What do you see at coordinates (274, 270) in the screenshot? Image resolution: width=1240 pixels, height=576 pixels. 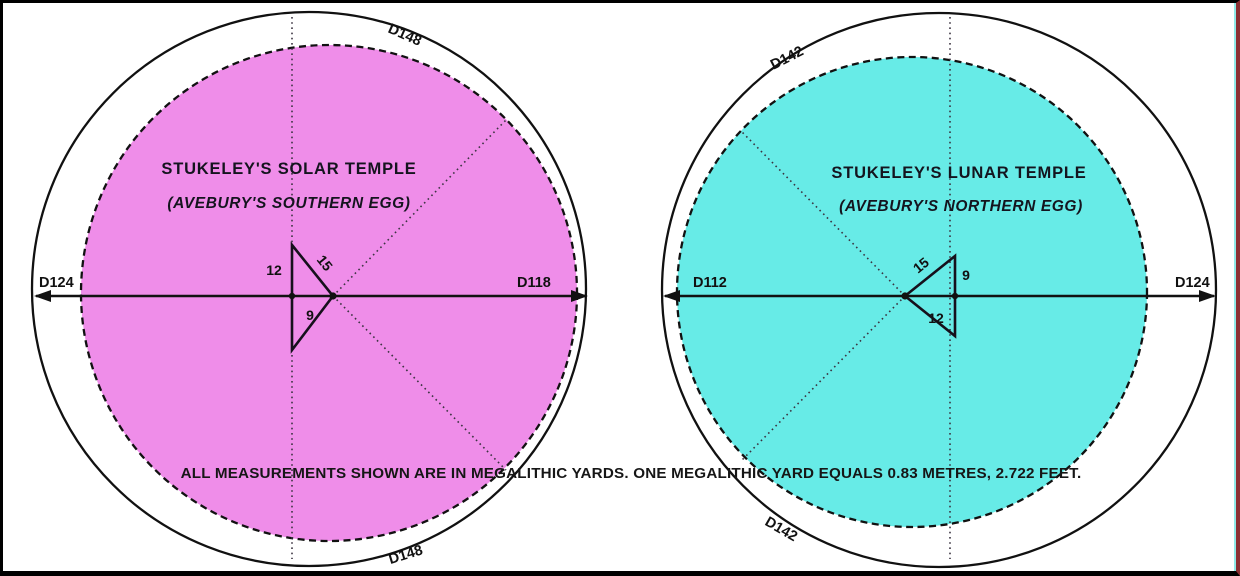 I see `solar-vertical-leg-label: 12` at bounding box center [274, 270].